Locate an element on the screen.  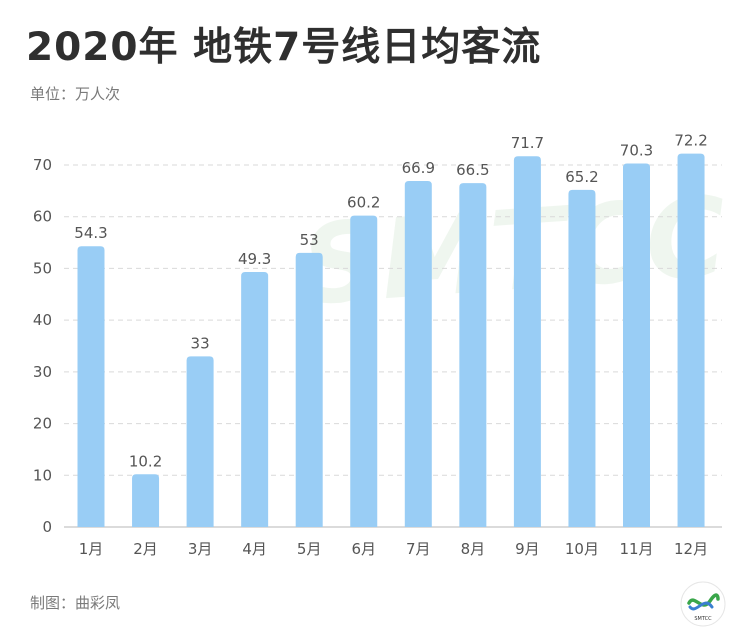
x-tick-label: 4月 is located at coordinates (254, 549).